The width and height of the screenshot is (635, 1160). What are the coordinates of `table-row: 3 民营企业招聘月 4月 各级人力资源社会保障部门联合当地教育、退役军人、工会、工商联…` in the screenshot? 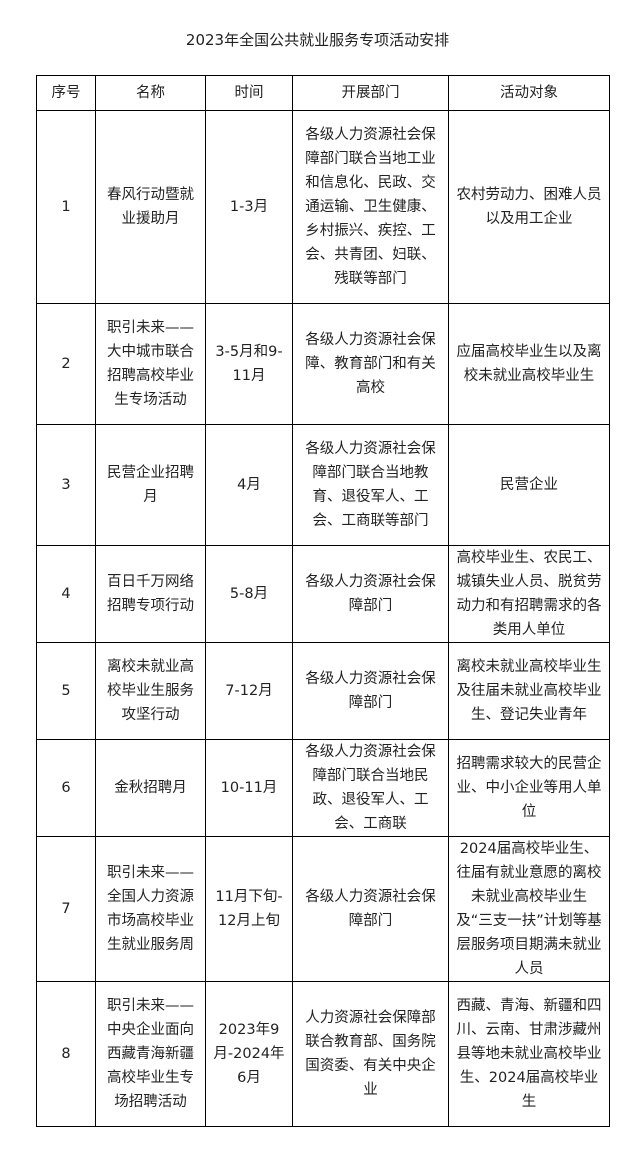 It's located at (323, 485).